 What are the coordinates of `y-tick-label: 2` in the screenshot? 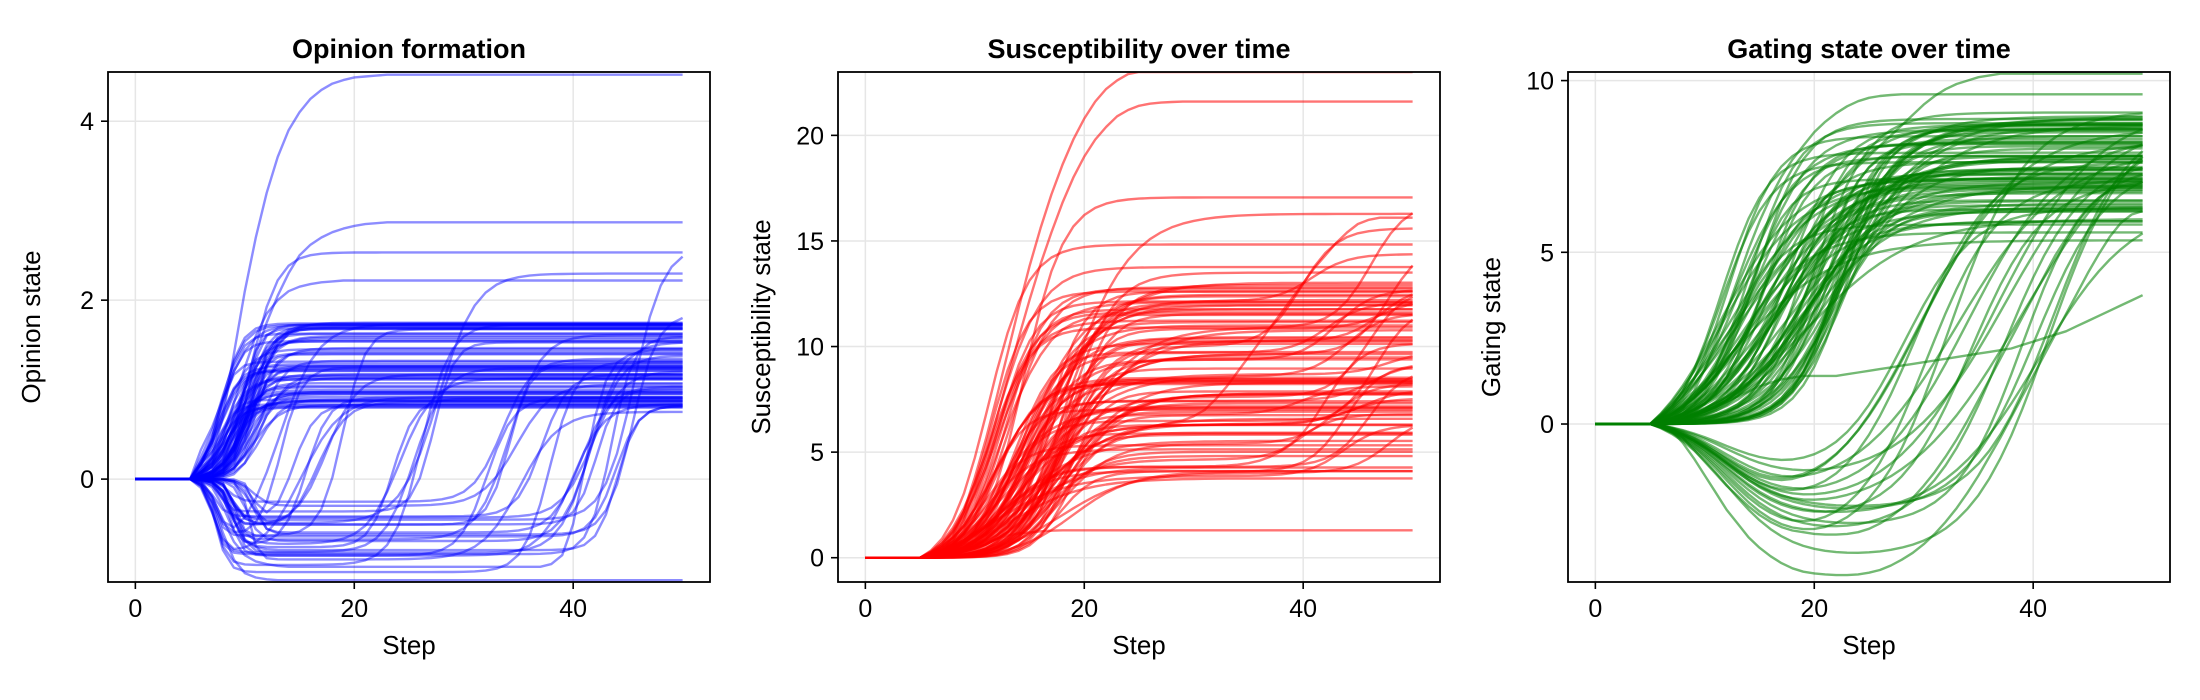 It's located at (87, 301).